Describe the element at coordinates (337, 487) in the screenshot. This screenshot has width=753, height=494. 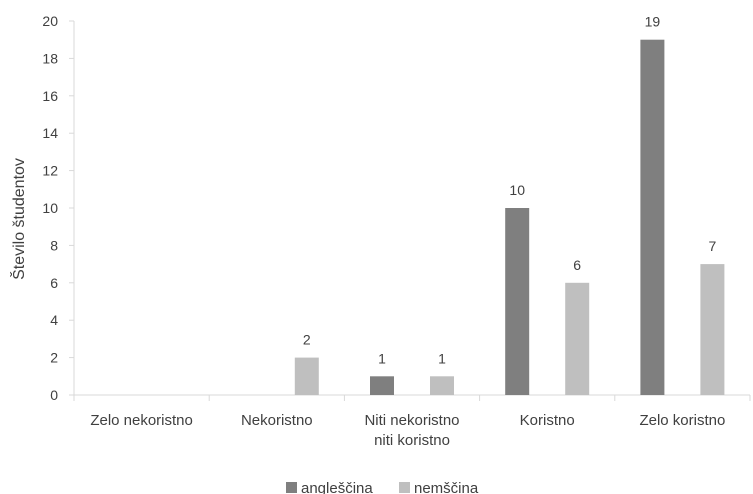
I see `legend-label: angleščina` at that location.